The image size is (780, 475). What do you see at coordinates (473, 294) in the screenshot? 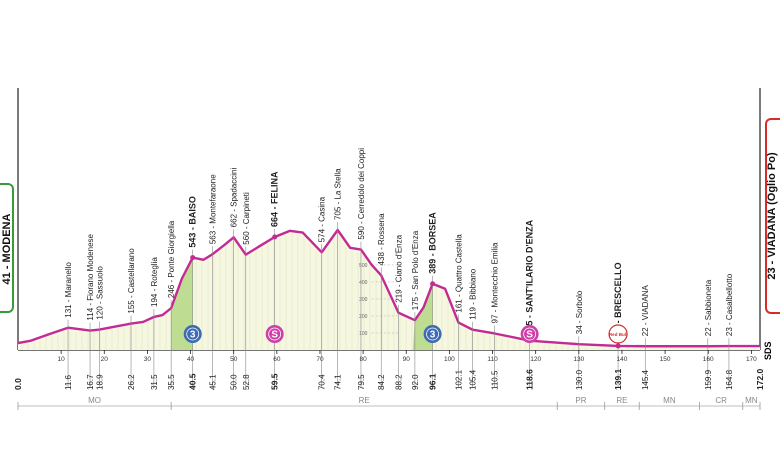
I see `place-label: 119 - Bibbiano` at bounding box center [473, 294].